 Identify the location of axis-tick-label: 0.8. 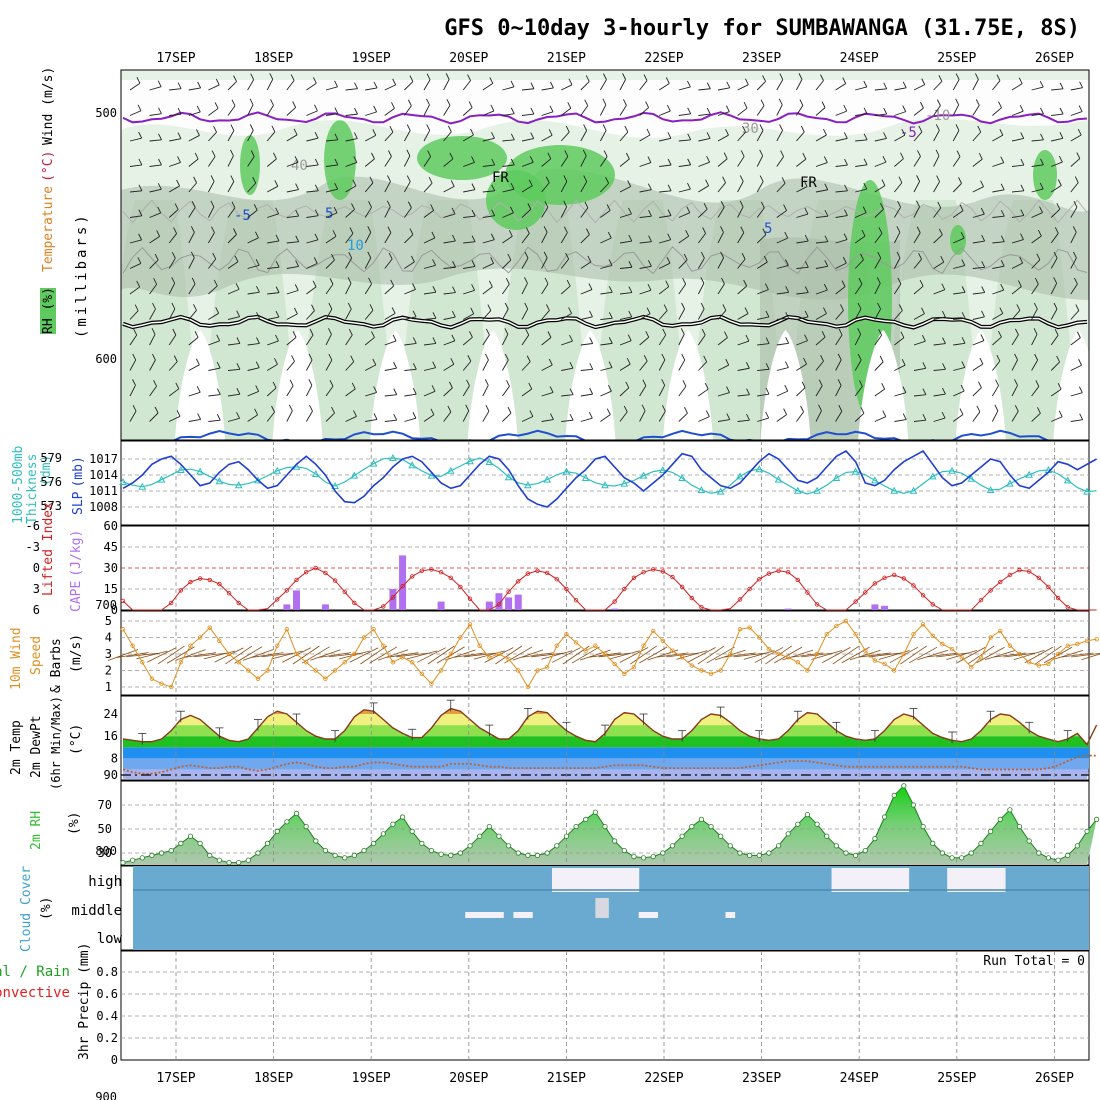
(107, 972).